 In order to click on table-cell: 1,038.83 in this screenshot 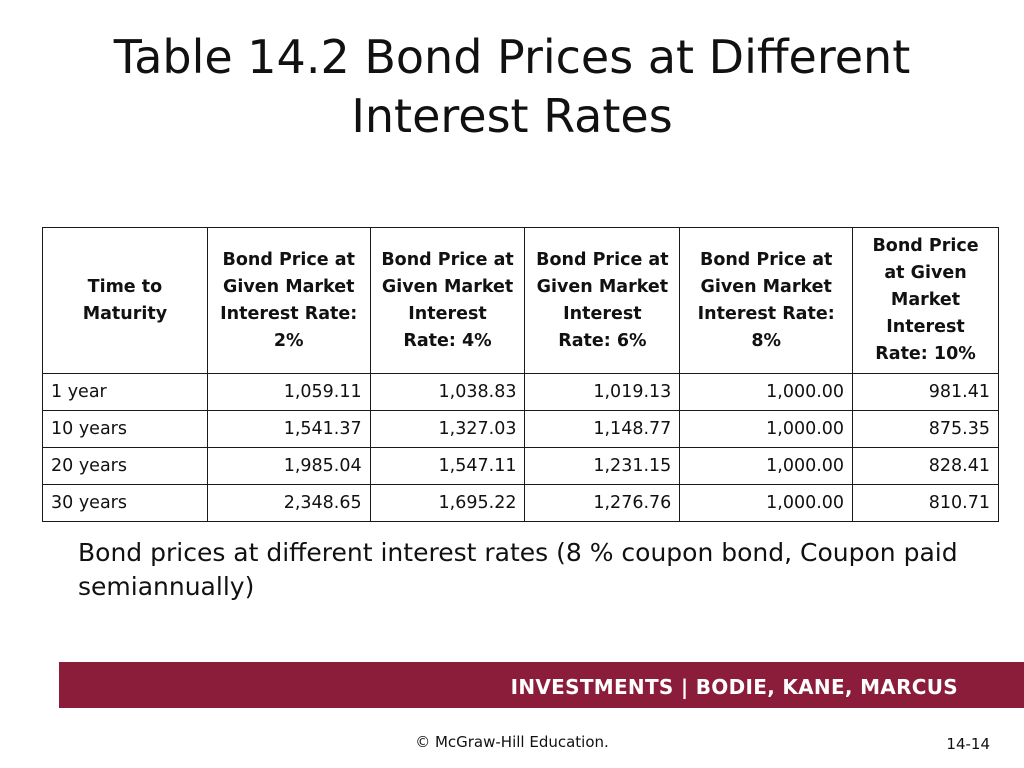, I will do `click(447, 392)`.